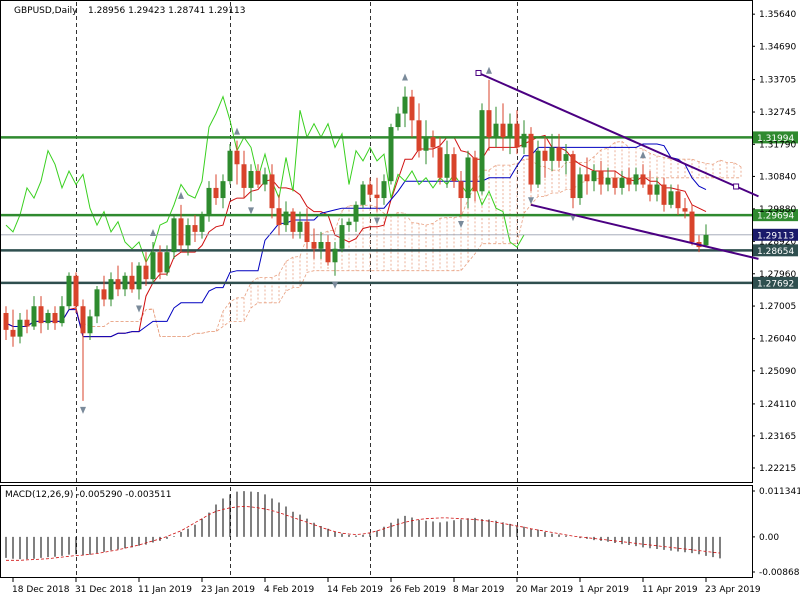 The image size is (800, 603). I want to click on price-axis-label: 1.25090, so click(777, 372).